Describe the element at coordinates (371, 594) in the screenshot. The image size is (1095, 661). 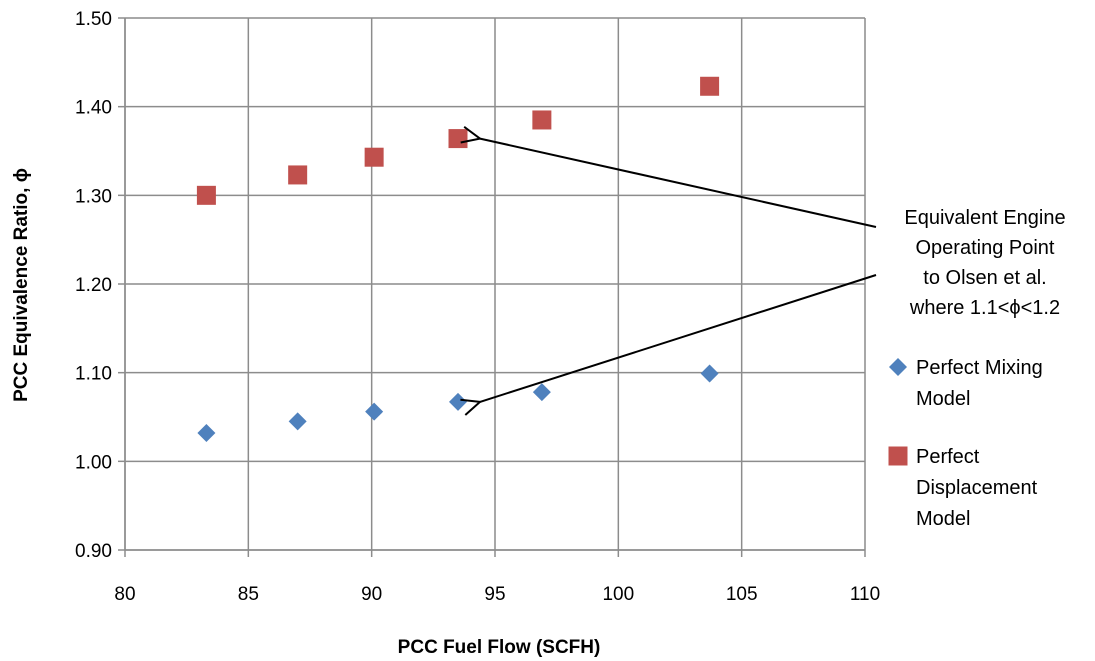
I see `x-tick-label: 90` at that location.